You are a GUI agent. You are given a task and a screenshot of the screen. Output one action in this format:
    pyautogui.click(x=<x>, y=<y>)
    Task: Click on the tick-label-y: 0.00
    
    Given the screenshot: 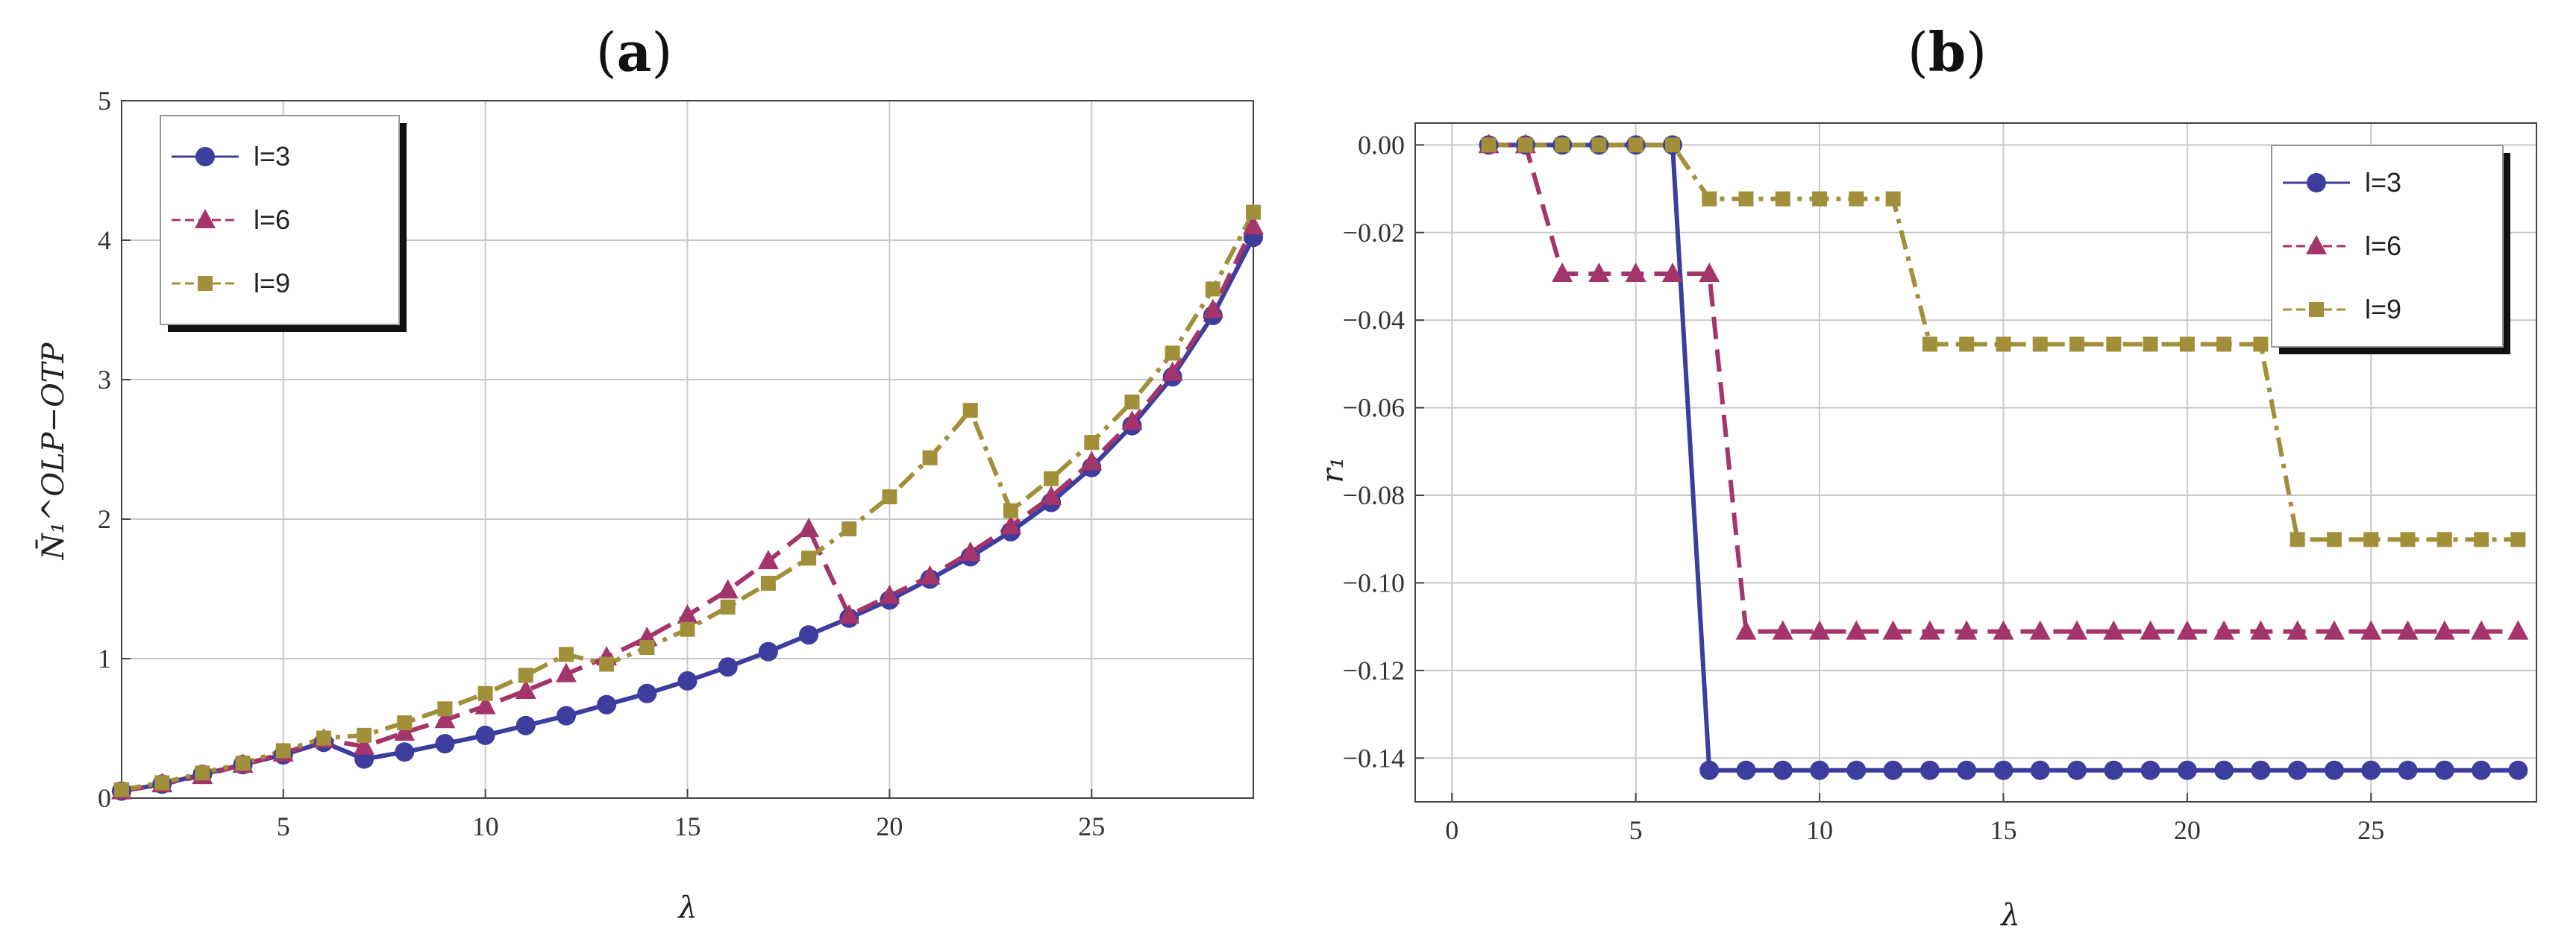 What is the action you would take?
    pyautogui.click(x=1381, y=145)
    